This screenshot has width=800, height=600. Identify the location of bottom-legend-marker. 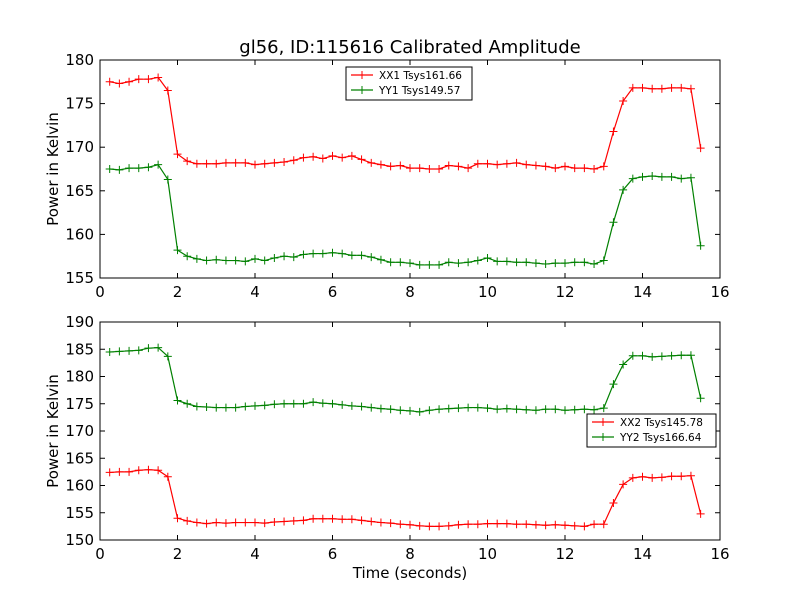
(603, 437).